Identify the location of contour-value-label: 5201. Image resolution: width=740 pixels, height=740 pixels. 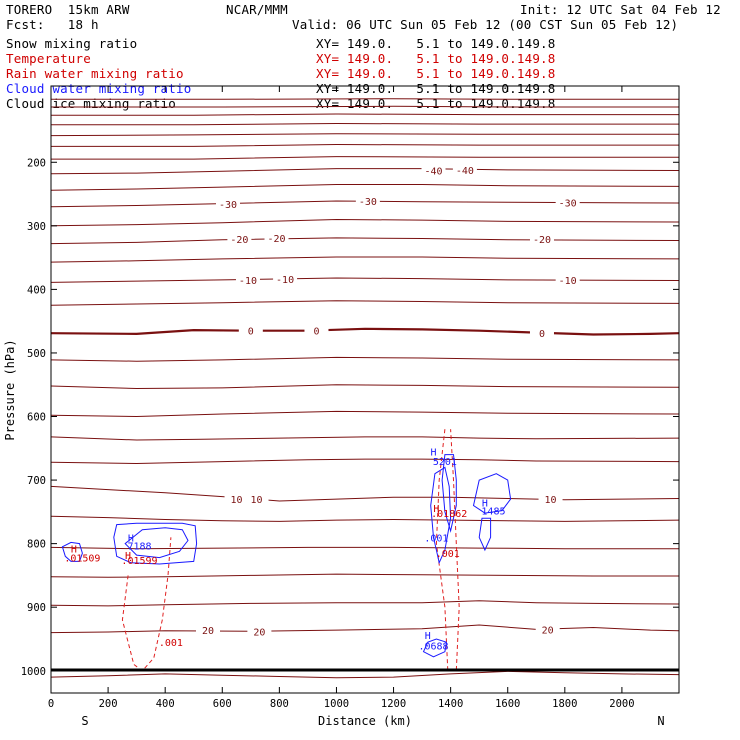
(445, 462).